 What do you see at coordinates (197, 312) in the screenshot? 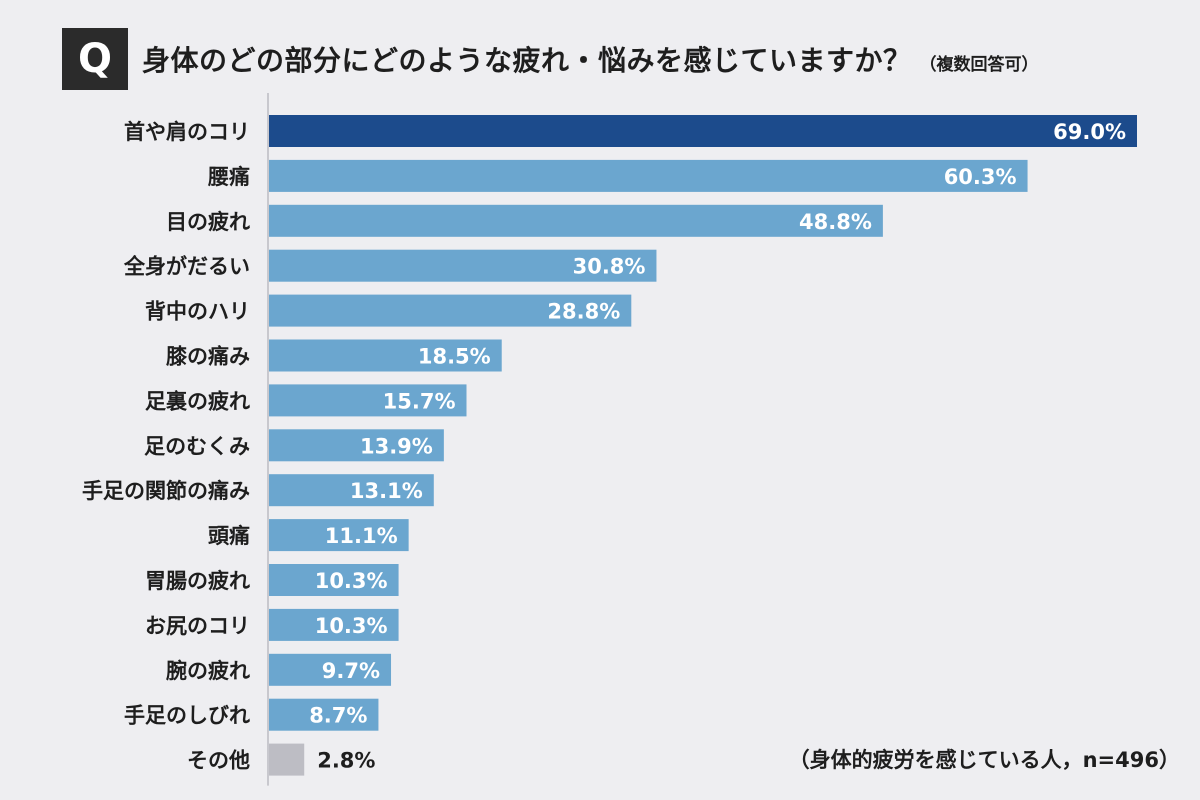
I see `category-label-5: 背中のハリ` at bounding box center [197, 312].